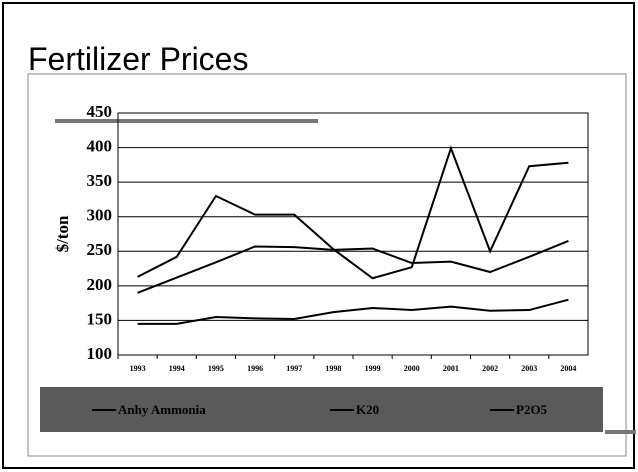  Describe the element at coordinates (412, 368) in the screenshot. I see `x-tick-label: 2000` at that location.